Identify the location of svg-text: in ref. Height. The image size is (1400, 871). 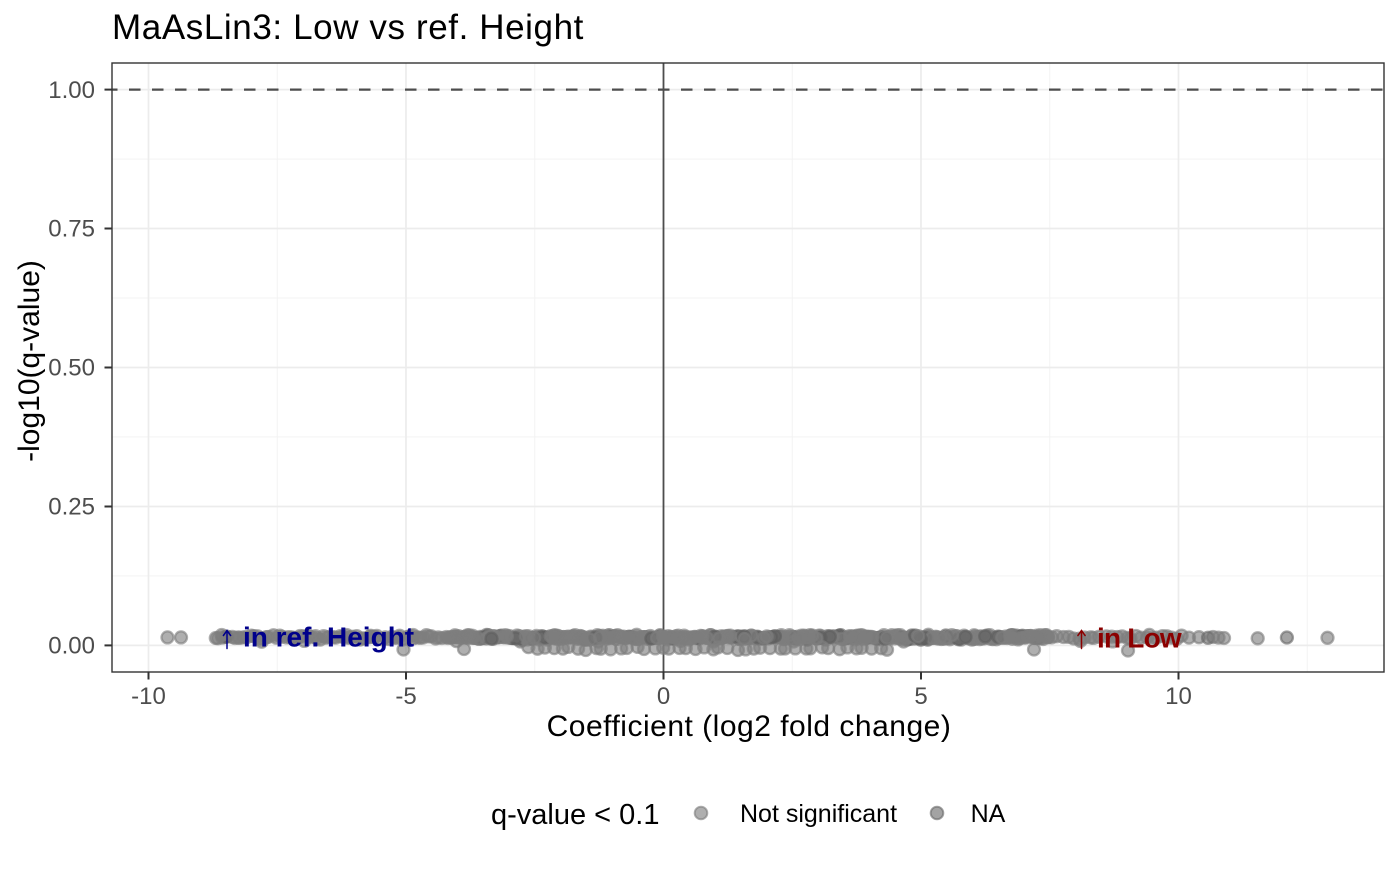
(328, 637).